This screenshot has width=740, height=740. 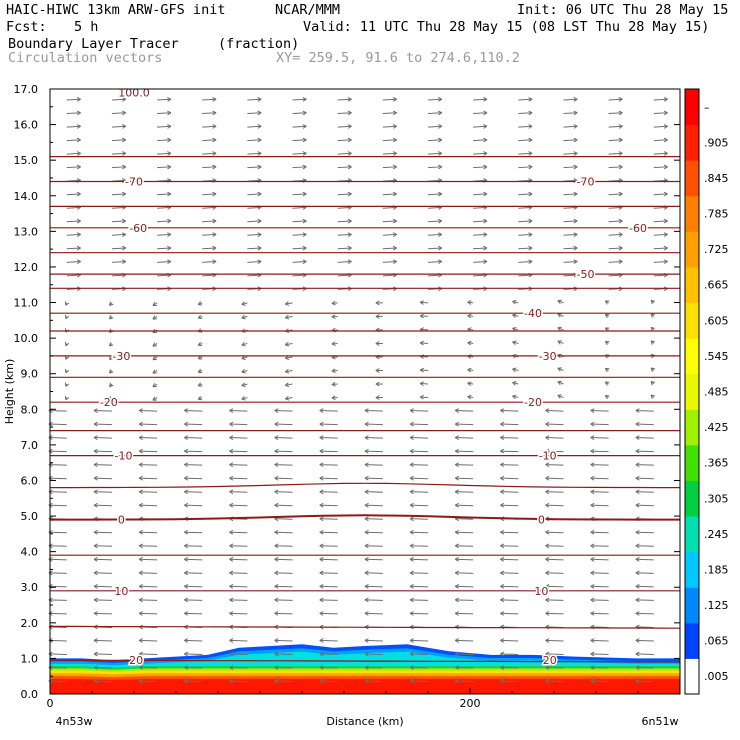 I want to click on contour-label: 0, so click(x=121, y=520).